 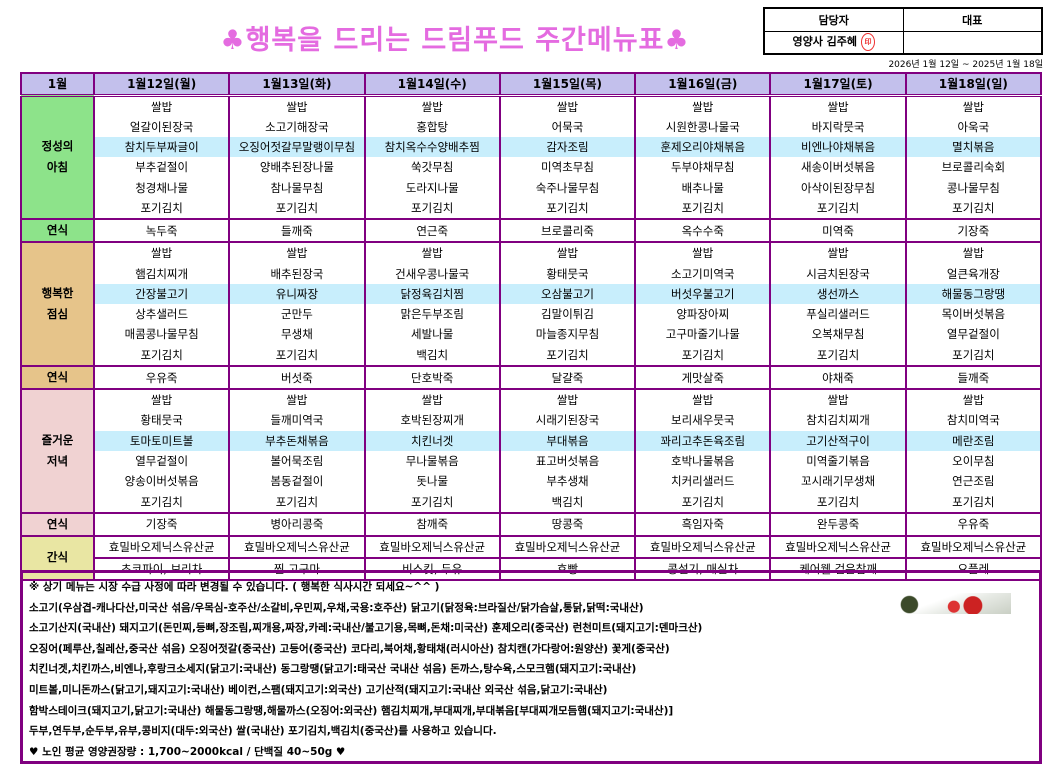 What do you see at coordinates (567, 524) in the screenshot?
I see `soft-meal-item: 땅콩죽` at bounding box center [567, 524].